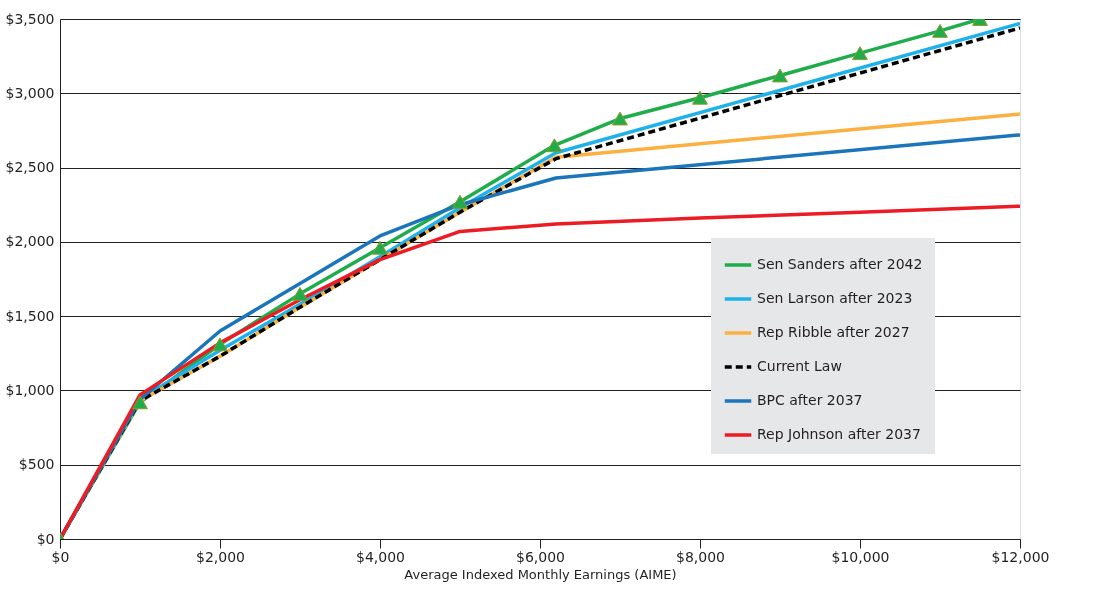 The height and width of the screenshot is (604, 1102). Describe the element at coordinates (540, 556) in the screenshot. I see `x-tick-label: $6,000` at that location.